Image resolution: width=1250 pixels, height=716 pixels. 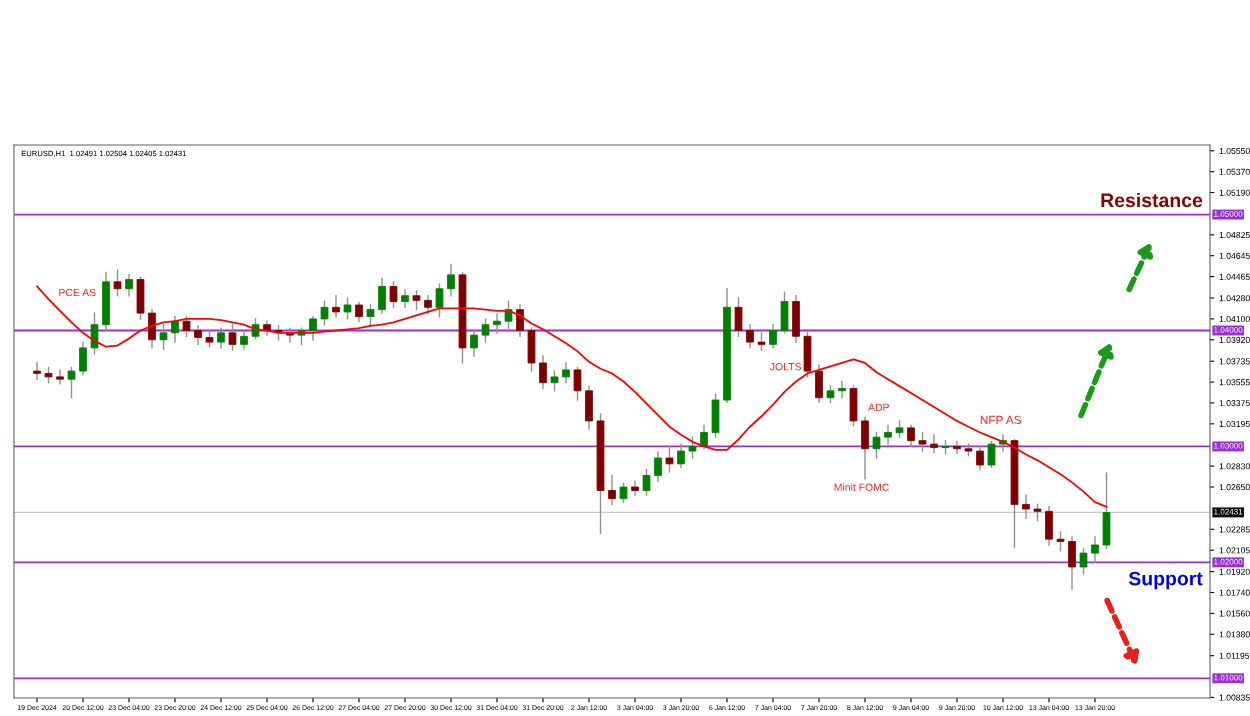 I want to click on annotation: PCE AS, so click(x=77, y=292).